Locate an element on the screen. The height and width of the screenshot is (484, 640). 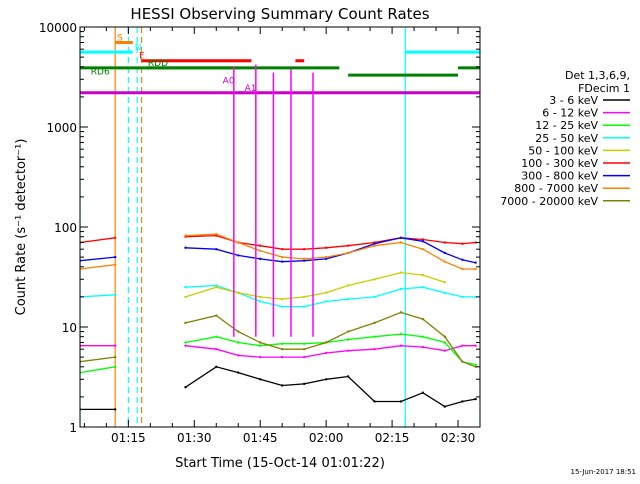
legend-title-line-2: FDecim 1 is located at coordinates (604, 88).